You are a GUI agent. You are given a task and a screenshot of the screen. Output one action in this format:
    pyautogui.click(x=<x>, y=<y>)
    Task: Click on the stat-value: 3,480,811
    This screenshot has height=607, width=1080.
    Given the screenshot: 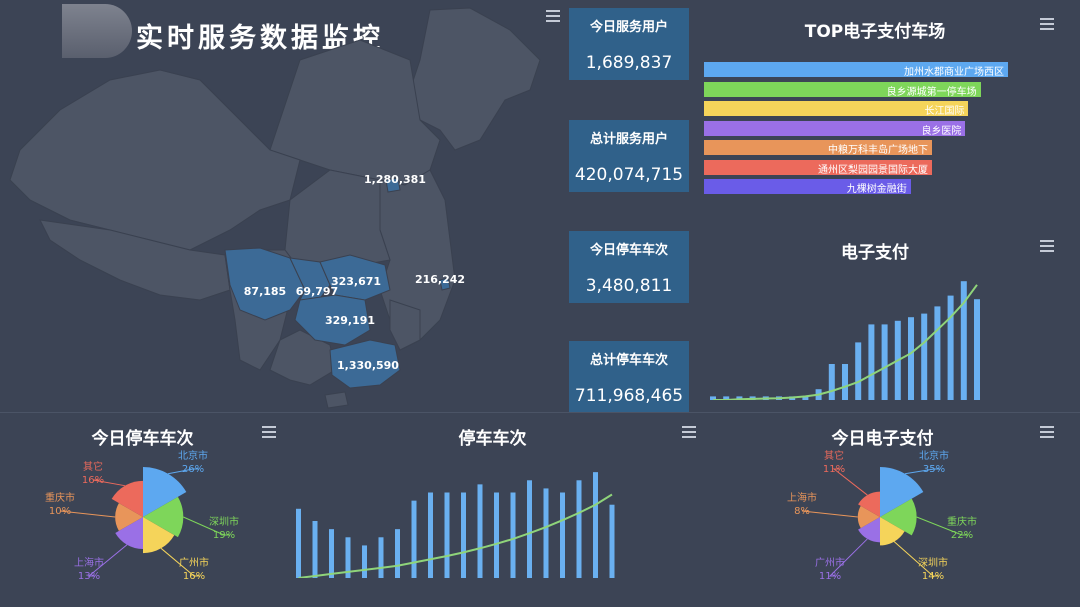 What is the action you would take?
    pyautogui.click(x=629, y=286)
    